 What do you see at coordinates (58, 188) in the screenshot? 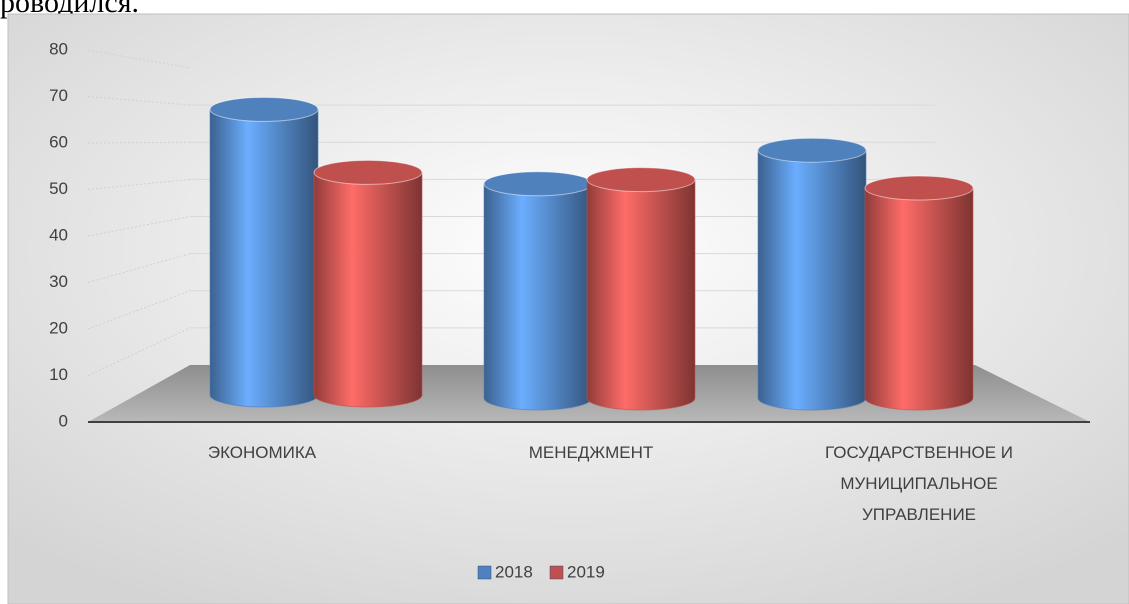
I see `y-tick-label: 50` at bounding box center [58, 188].